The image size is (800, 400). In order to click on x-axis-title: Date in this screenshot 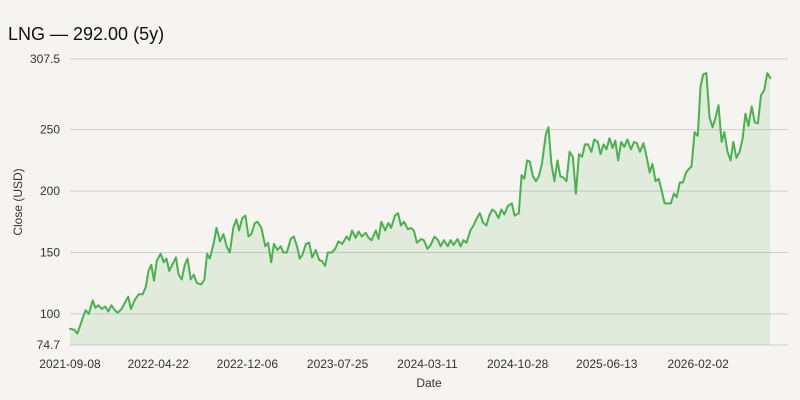, I will do `click(429, 383)`.